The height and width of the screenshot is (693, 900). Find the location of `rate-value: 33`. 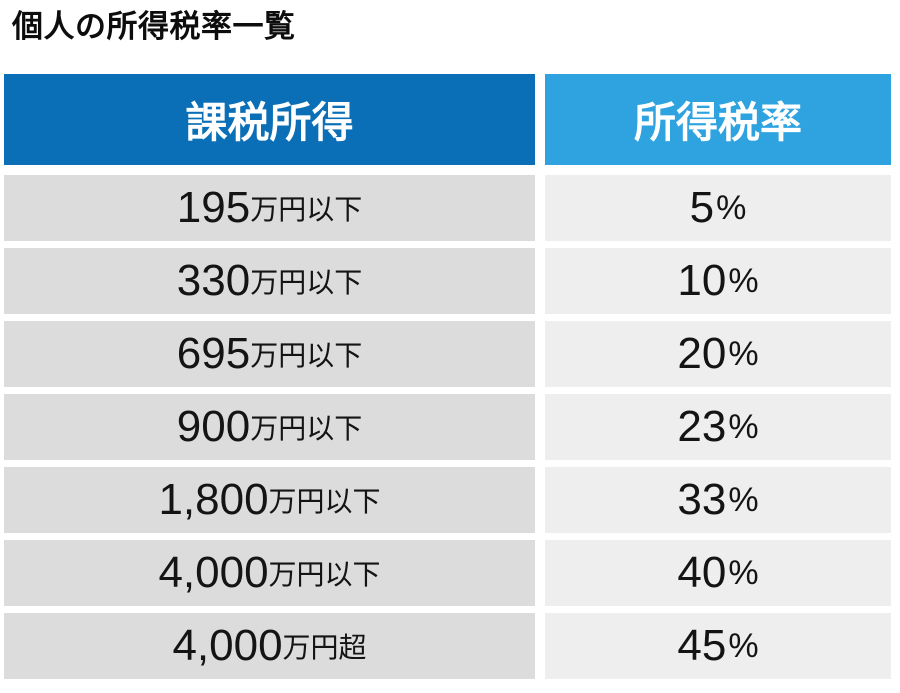

rate-value: 33 is located at coordinates (702, 499).